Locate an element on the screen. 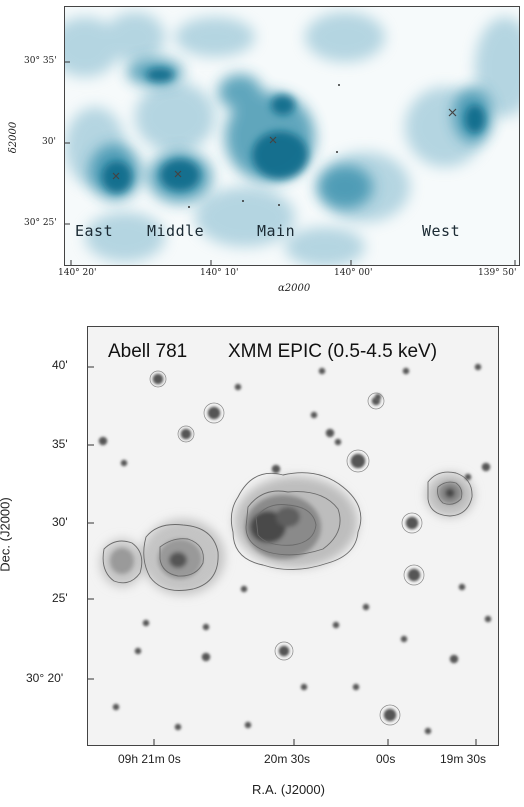 This screenshot has width=524, height=807. region-label-west: West is located at coordinates (441, 231).